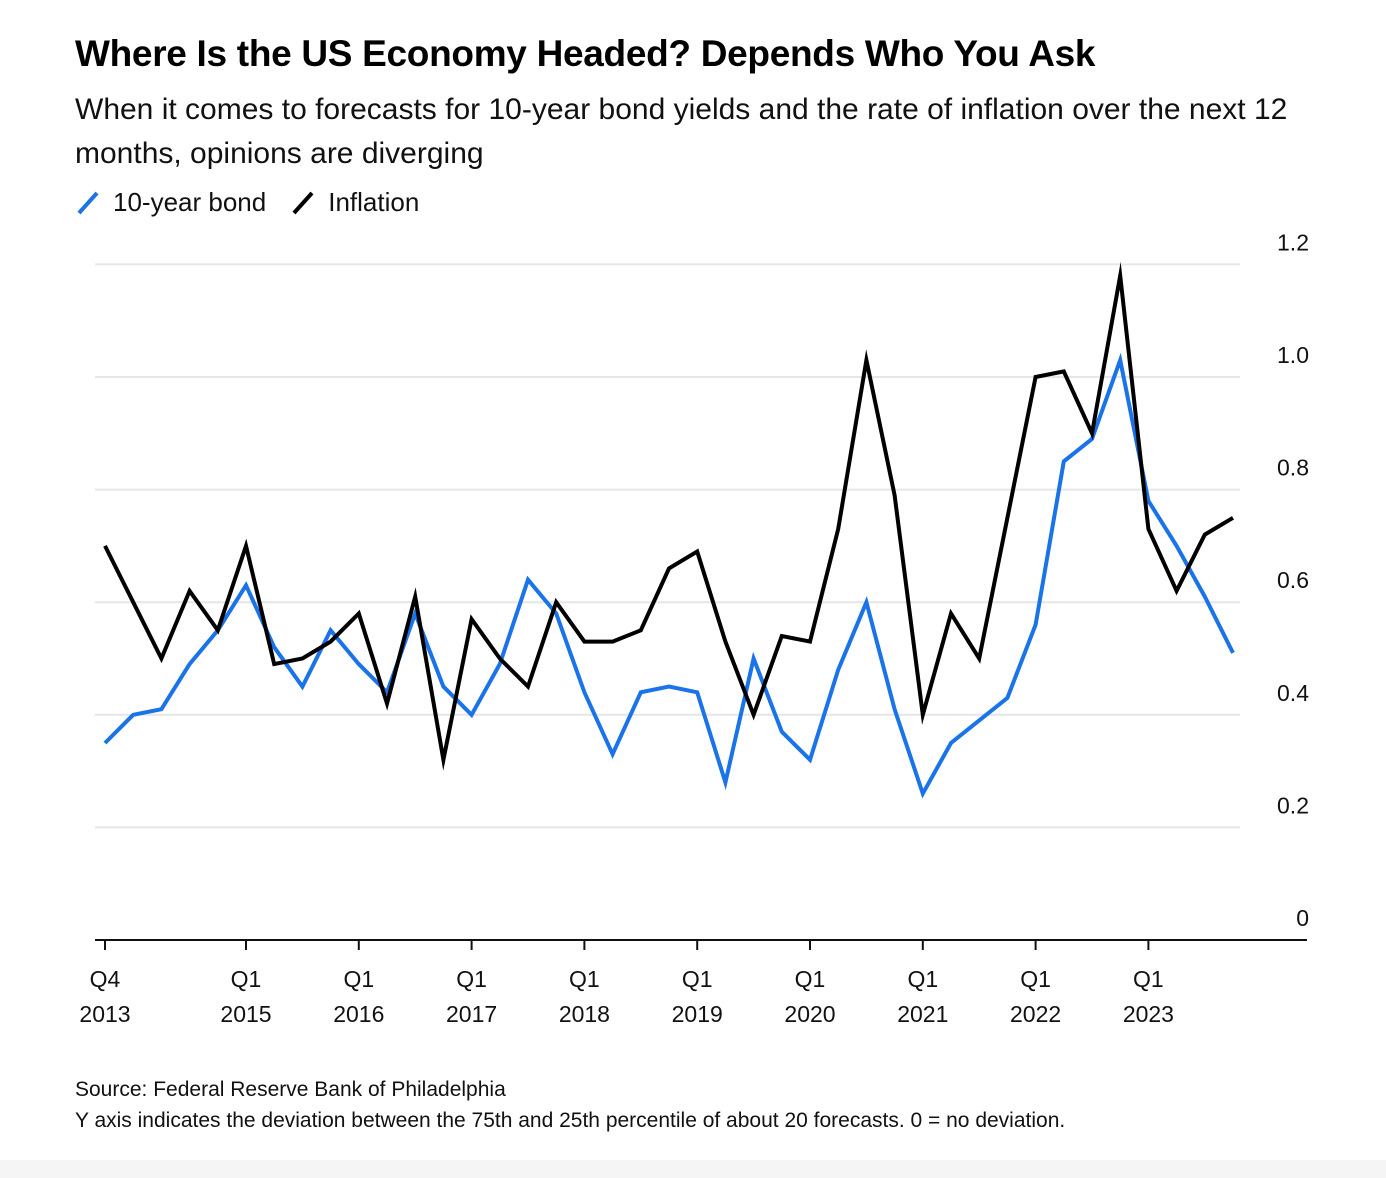  What do you see at coordinates (584, 1014) in the screenshot?
I see `x-tick-label-year: 2018` at bounding box center [584, 1014].